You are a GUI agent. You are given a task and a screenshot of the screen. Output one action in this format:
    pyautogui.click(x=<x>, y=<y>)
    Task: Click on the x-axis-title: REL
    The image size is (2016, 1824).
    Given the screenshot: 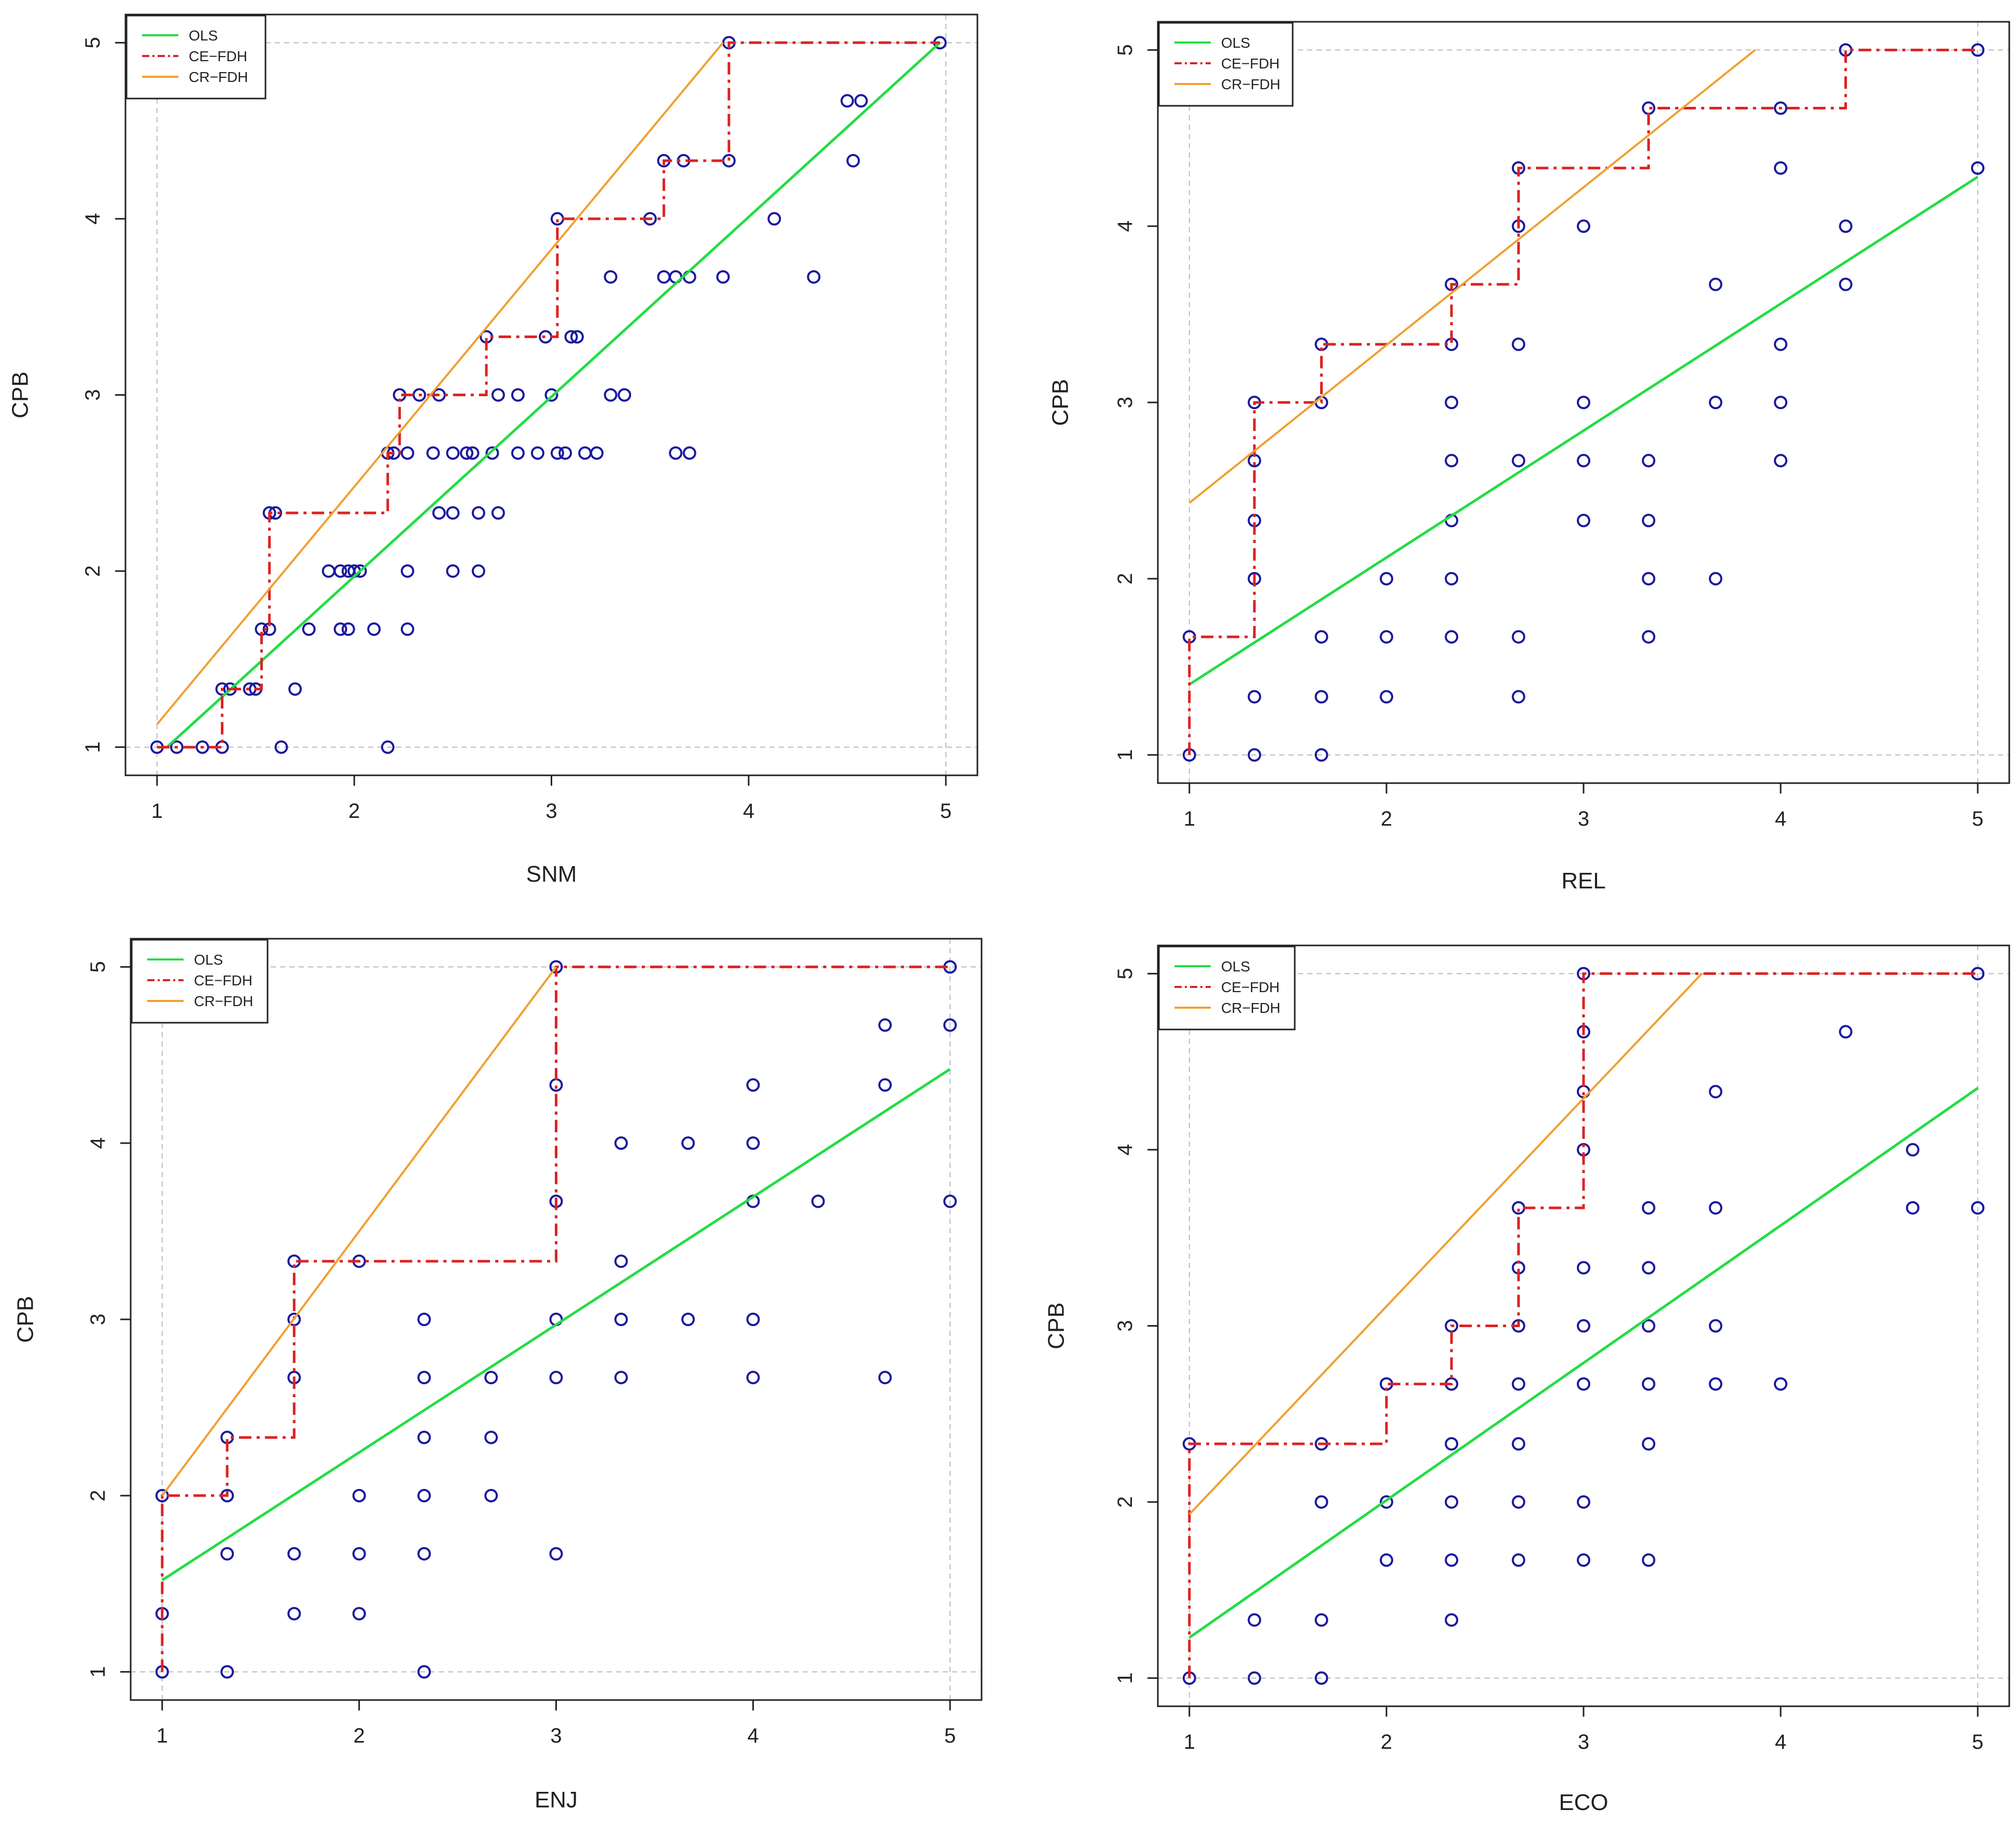 What is the action you would take?
    pyautogui.click(x=1583, y=881)
    